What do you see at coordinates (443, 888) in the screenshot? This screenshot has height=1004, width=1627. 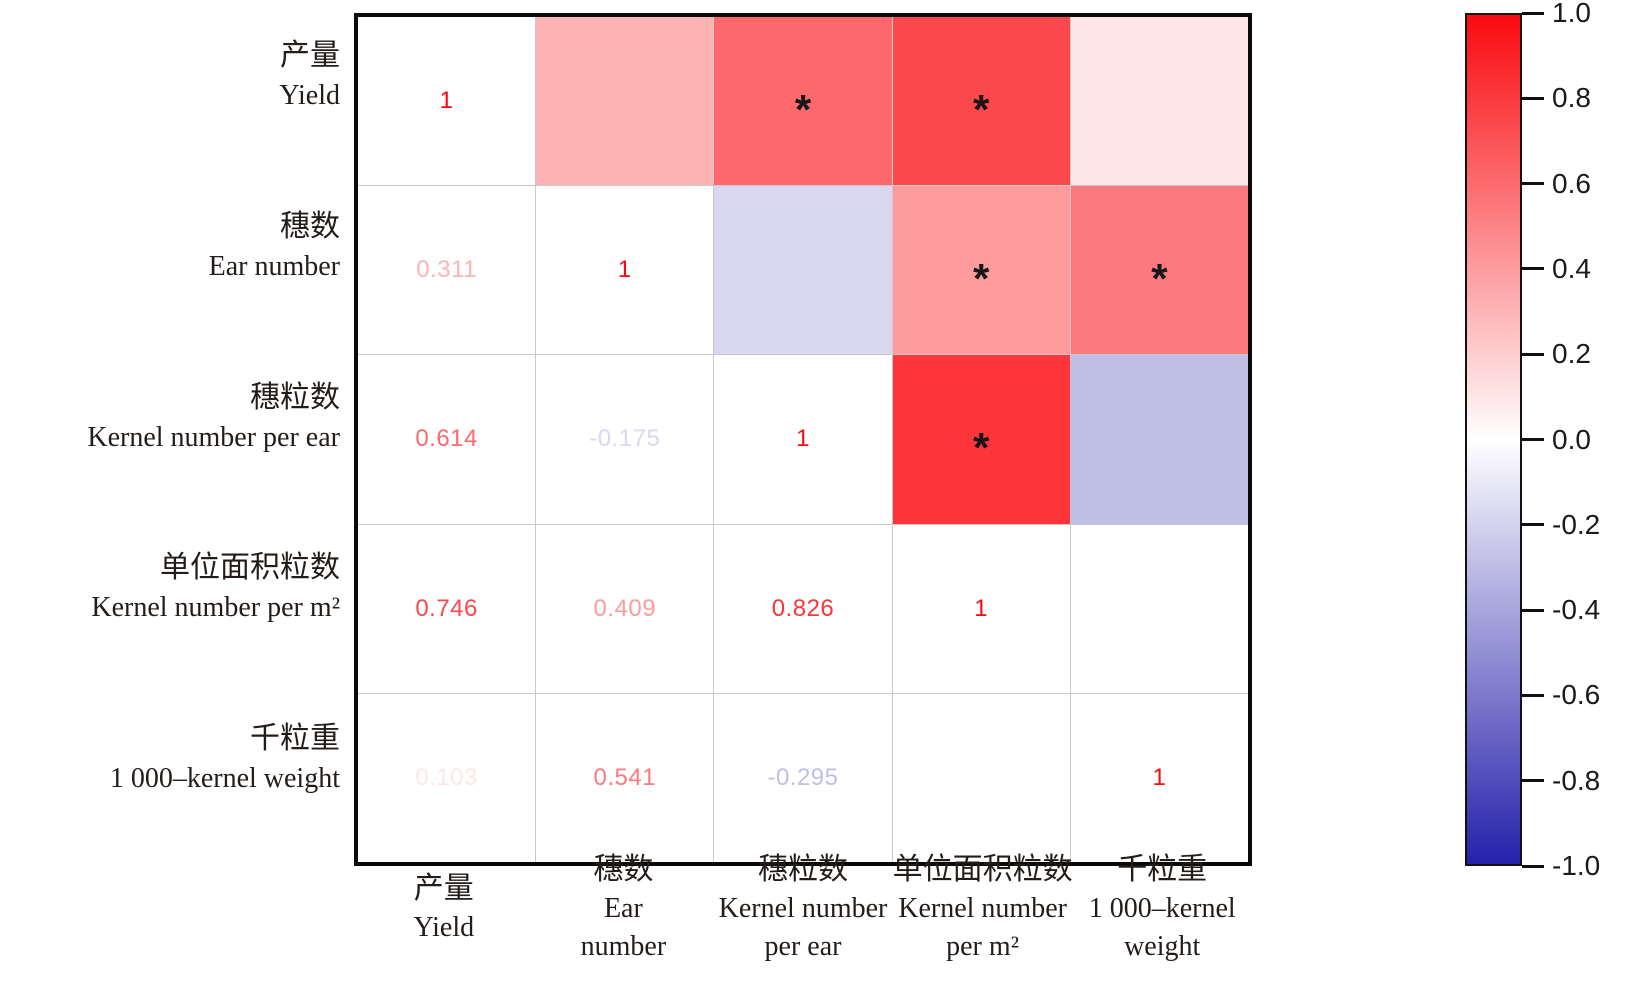 I see `col-label-zh: 产量` at bounding box center [443, 888].